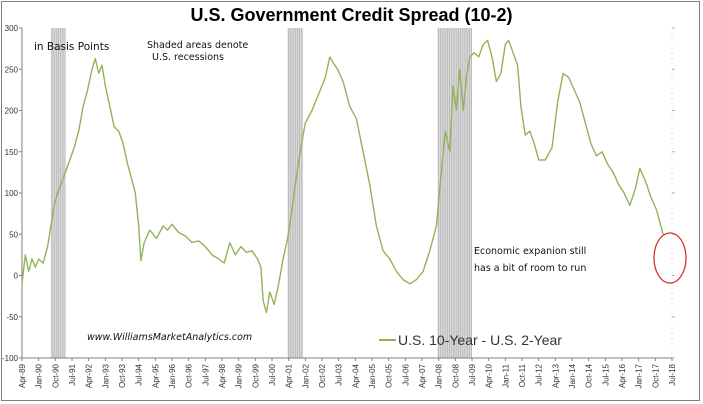  Describe the element at coordinates (289, 375) in the screenshot. I see `x-tick-label: Apr-01` at that location.